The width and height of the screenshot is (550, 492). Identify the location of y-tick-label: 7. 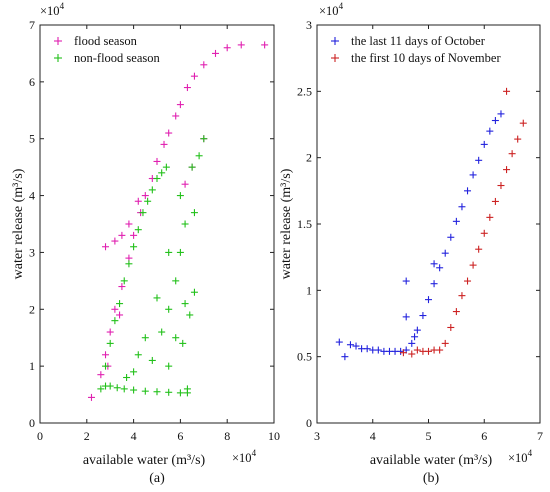
(32, 25).